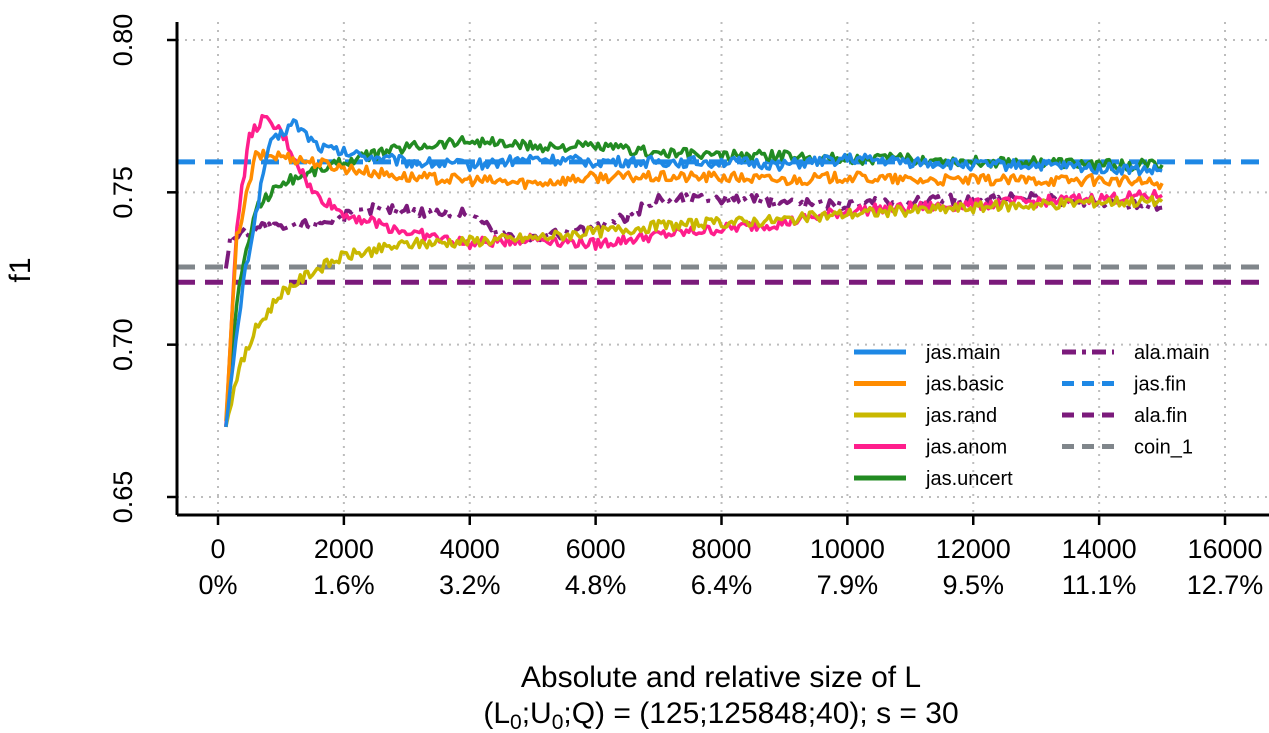 The image size is (1269, 733). I want to click on x-tick-label-relative: 1.6%, so click(344, 585).